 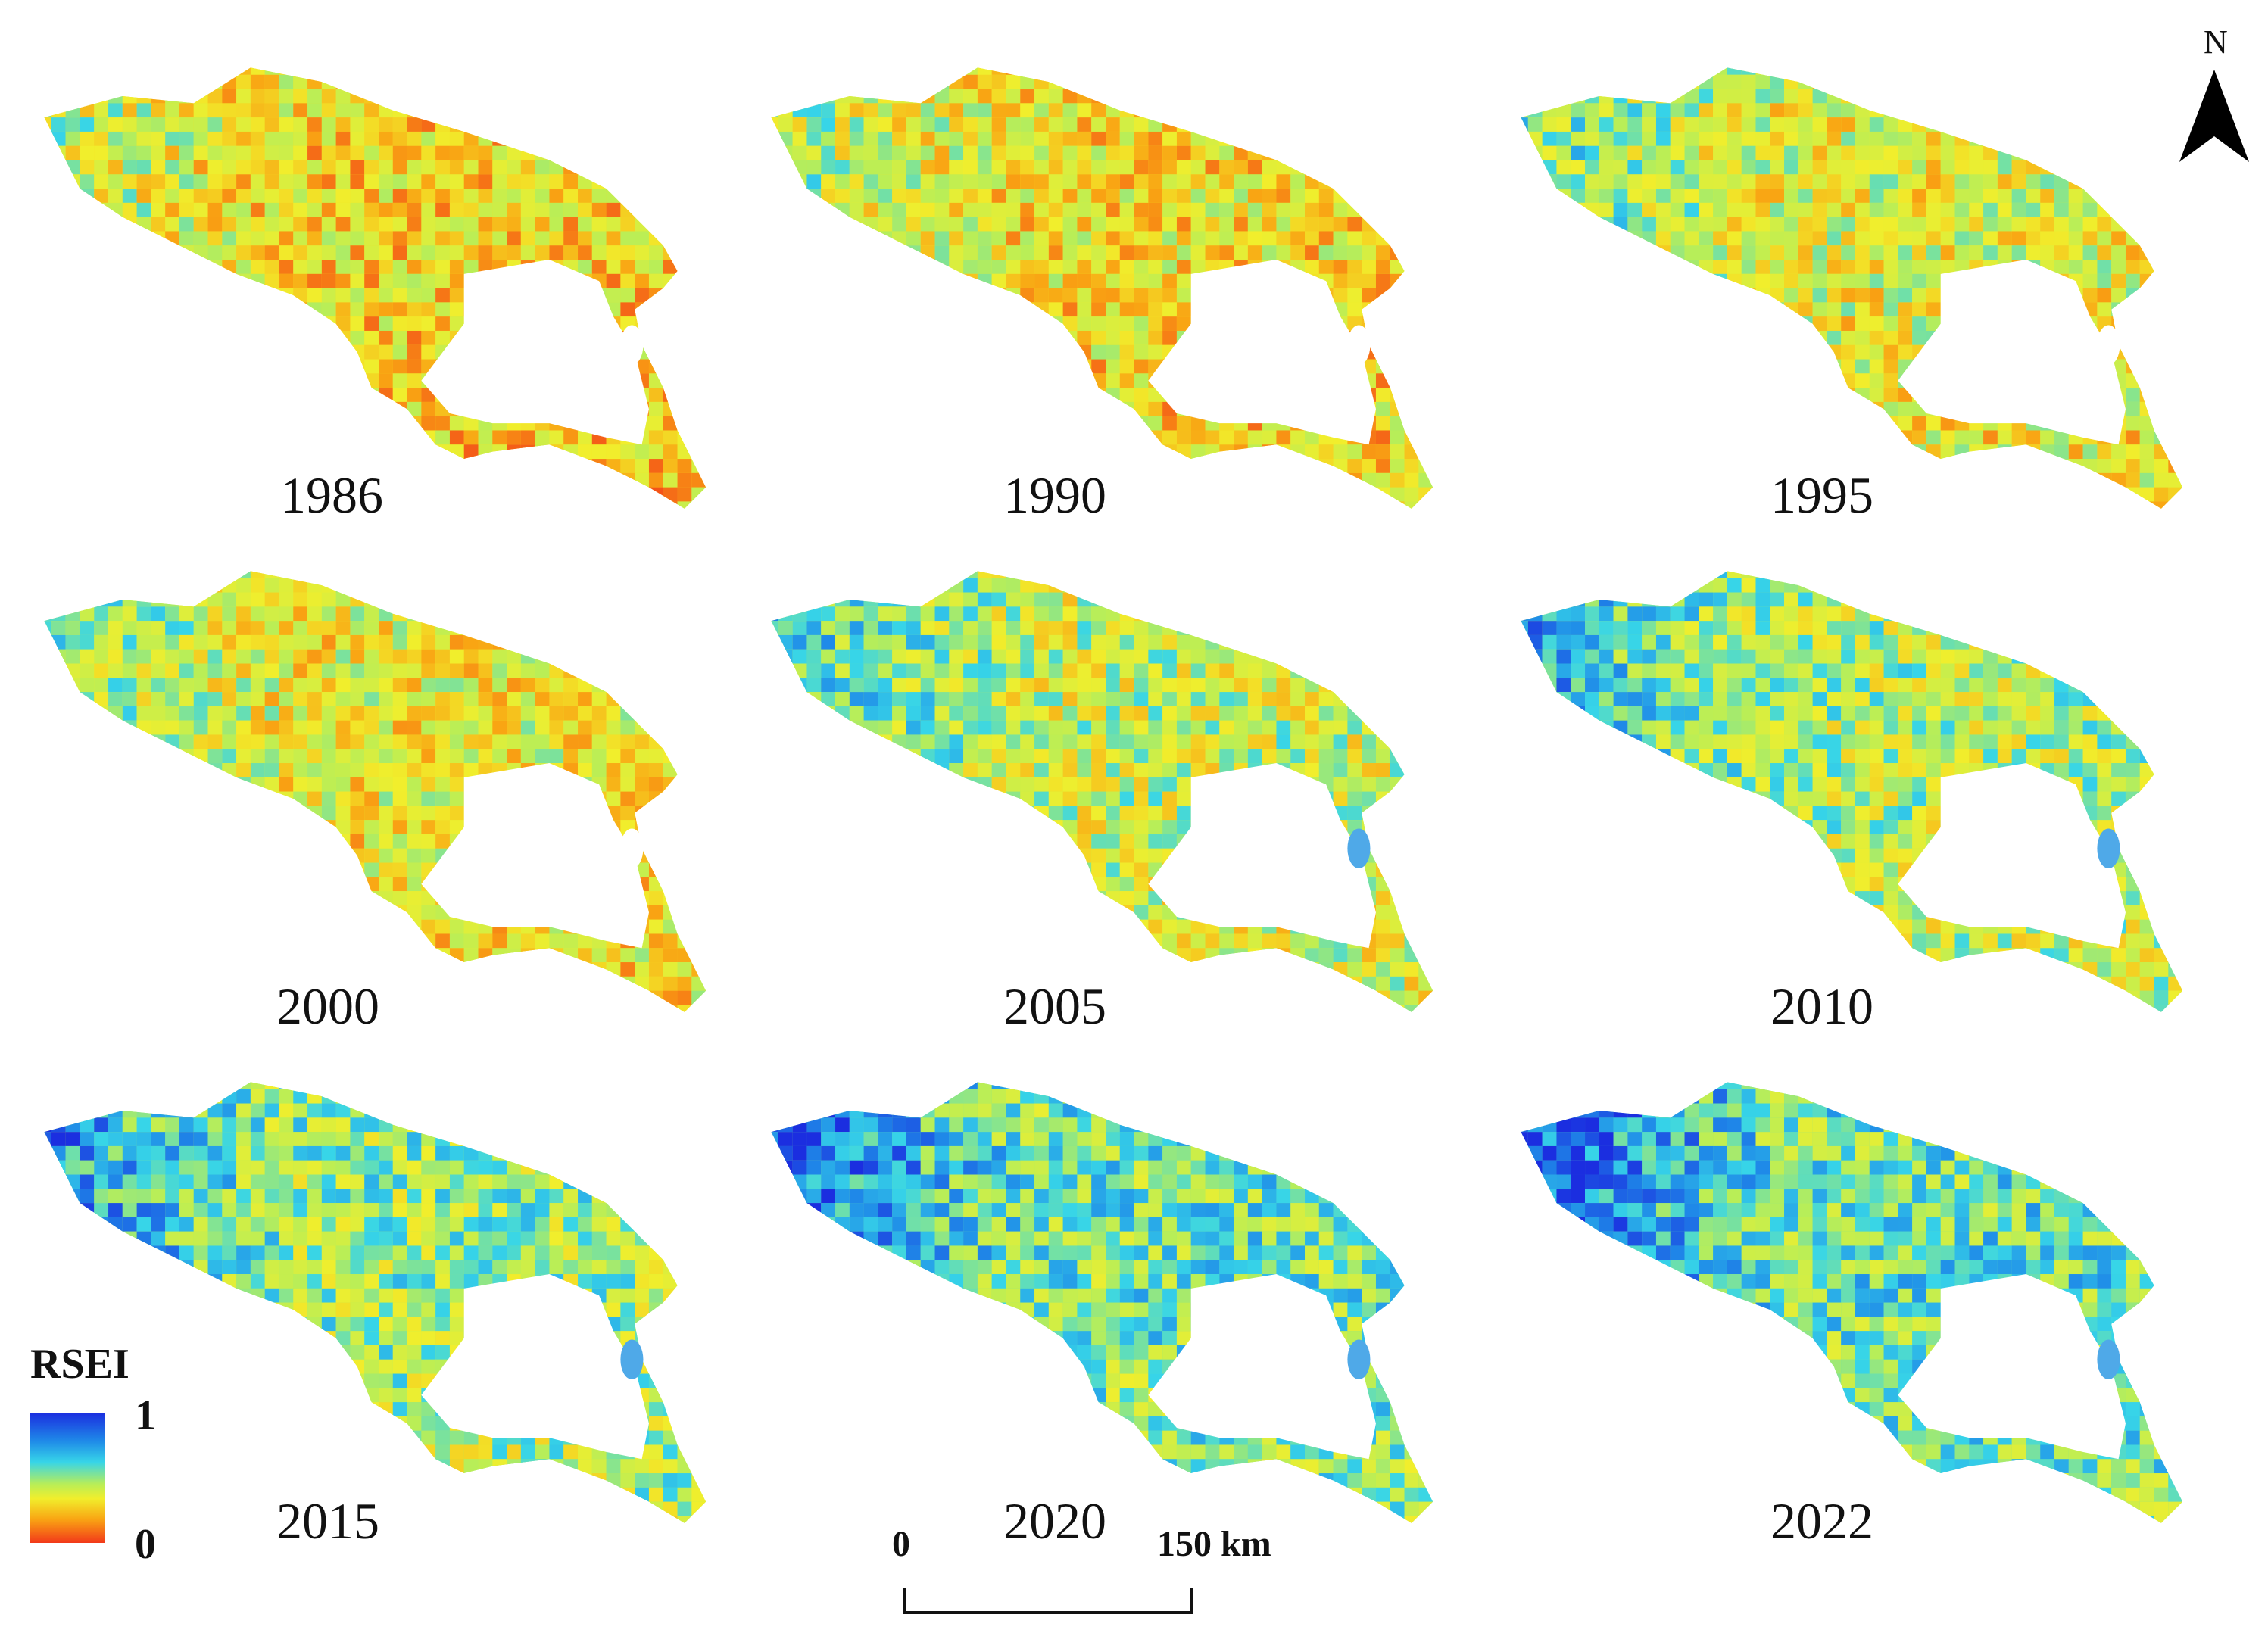 I want to click on legend-title: RSEI, so click(x=79, y=1364).